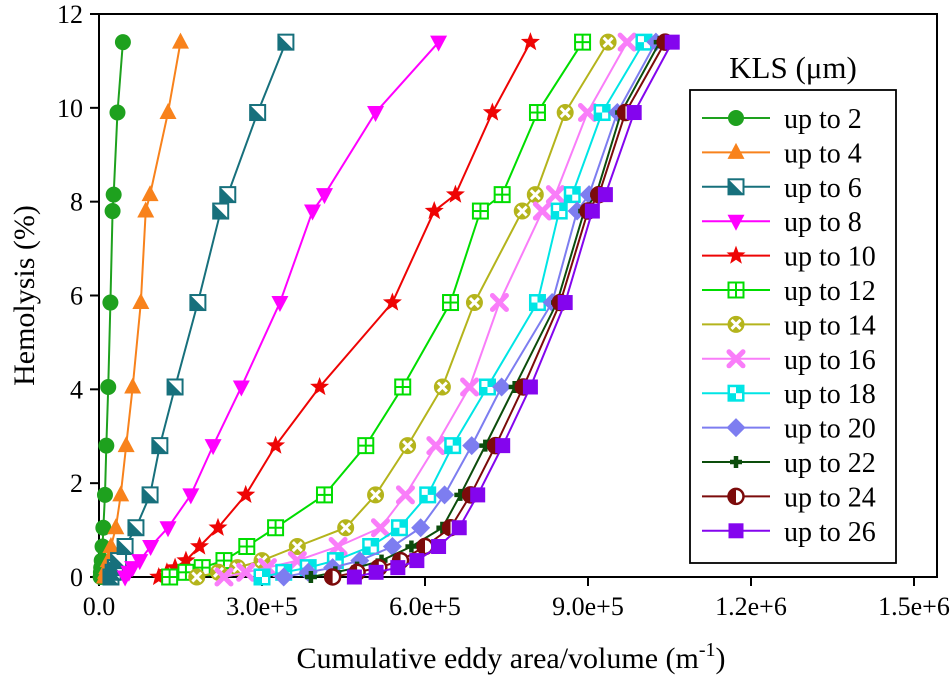 This screenshot has width=952, height=699. Describe the element at coordinates (830, 394) in the screenshot. I see `legend-label-up-to-18: up to 18` at that location.